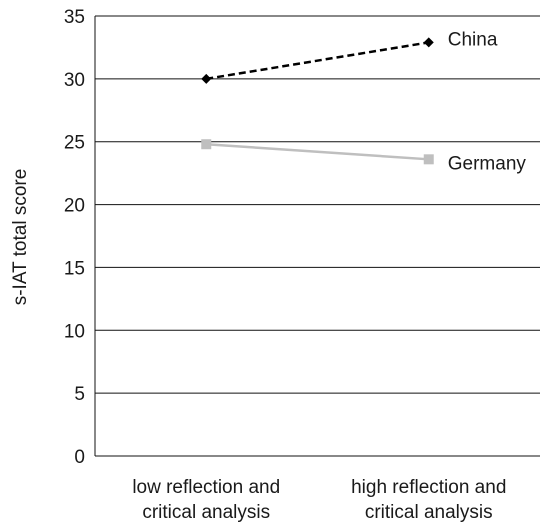 This screenshot has height=531, width=550. I want to click on series-line-germany, so click(317, 151).